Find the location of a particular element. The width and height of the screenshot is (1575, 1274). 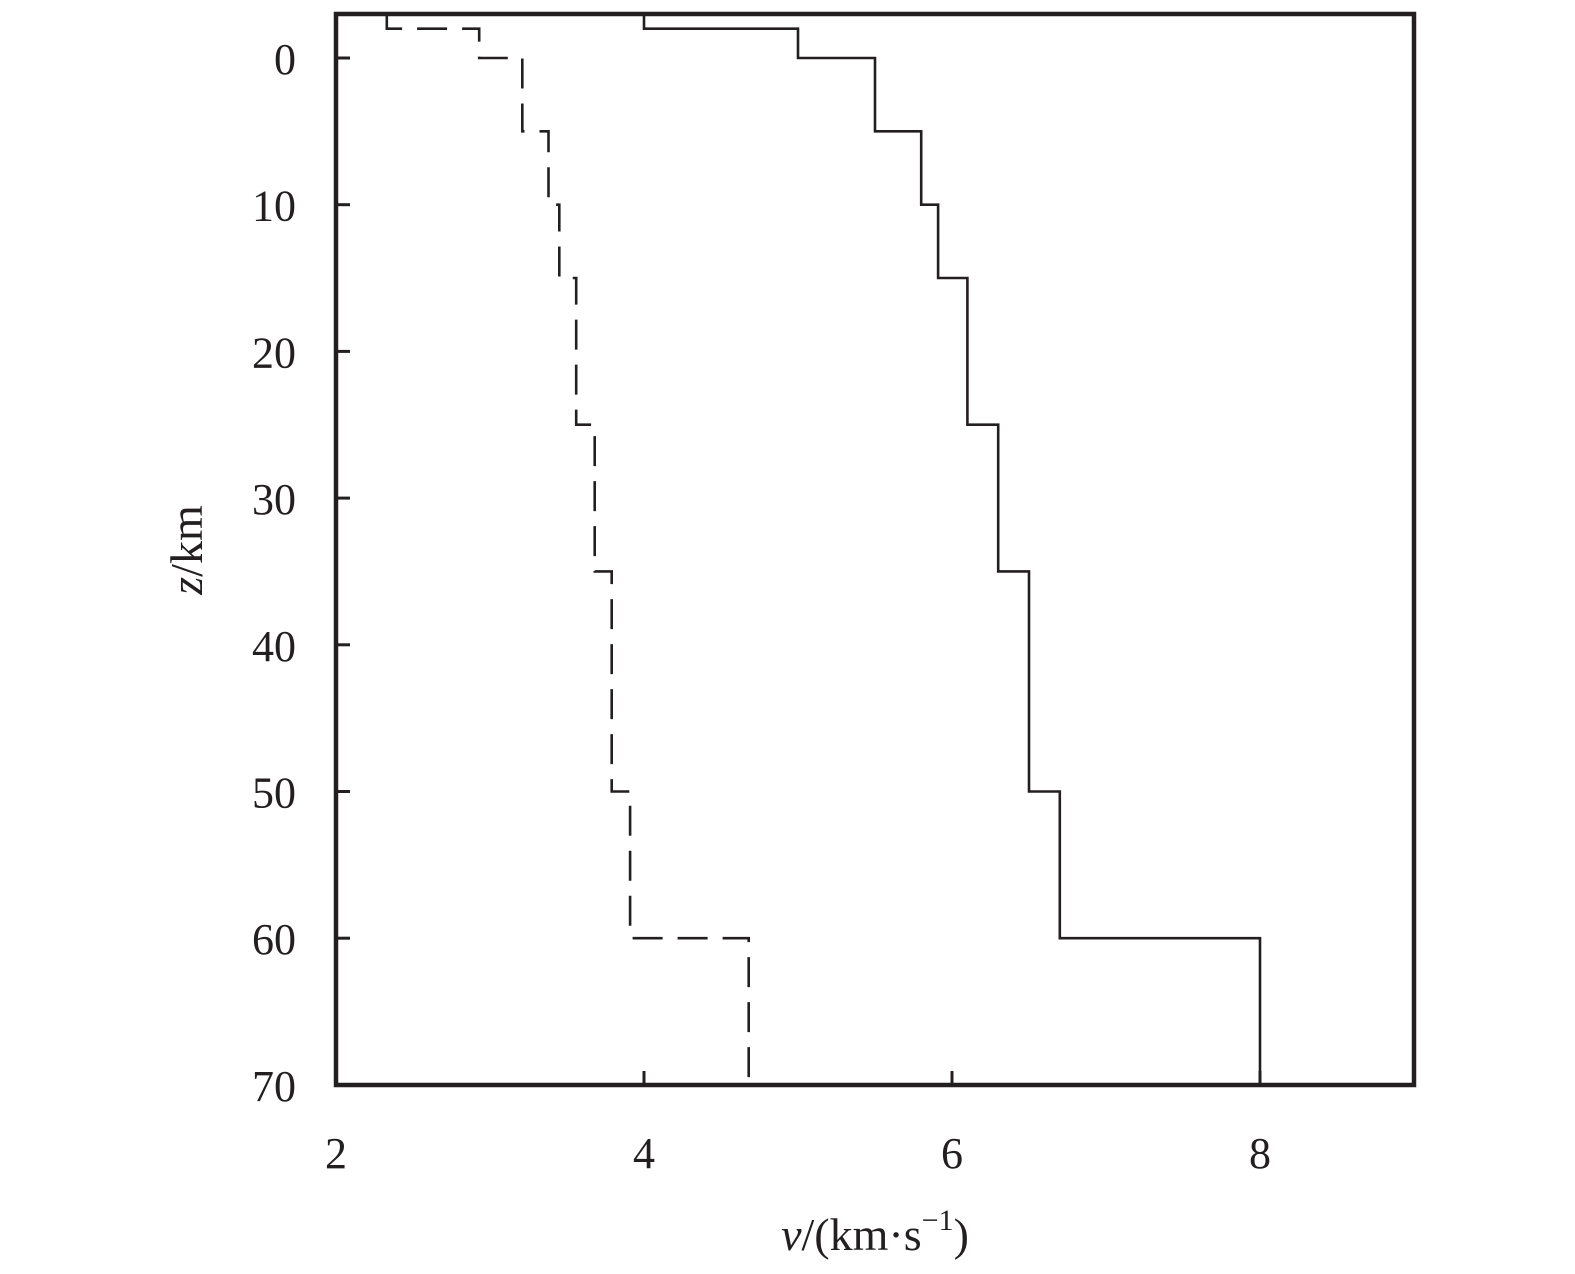

x-tick-label-4: 4 is located at coordinates (644, 1153).